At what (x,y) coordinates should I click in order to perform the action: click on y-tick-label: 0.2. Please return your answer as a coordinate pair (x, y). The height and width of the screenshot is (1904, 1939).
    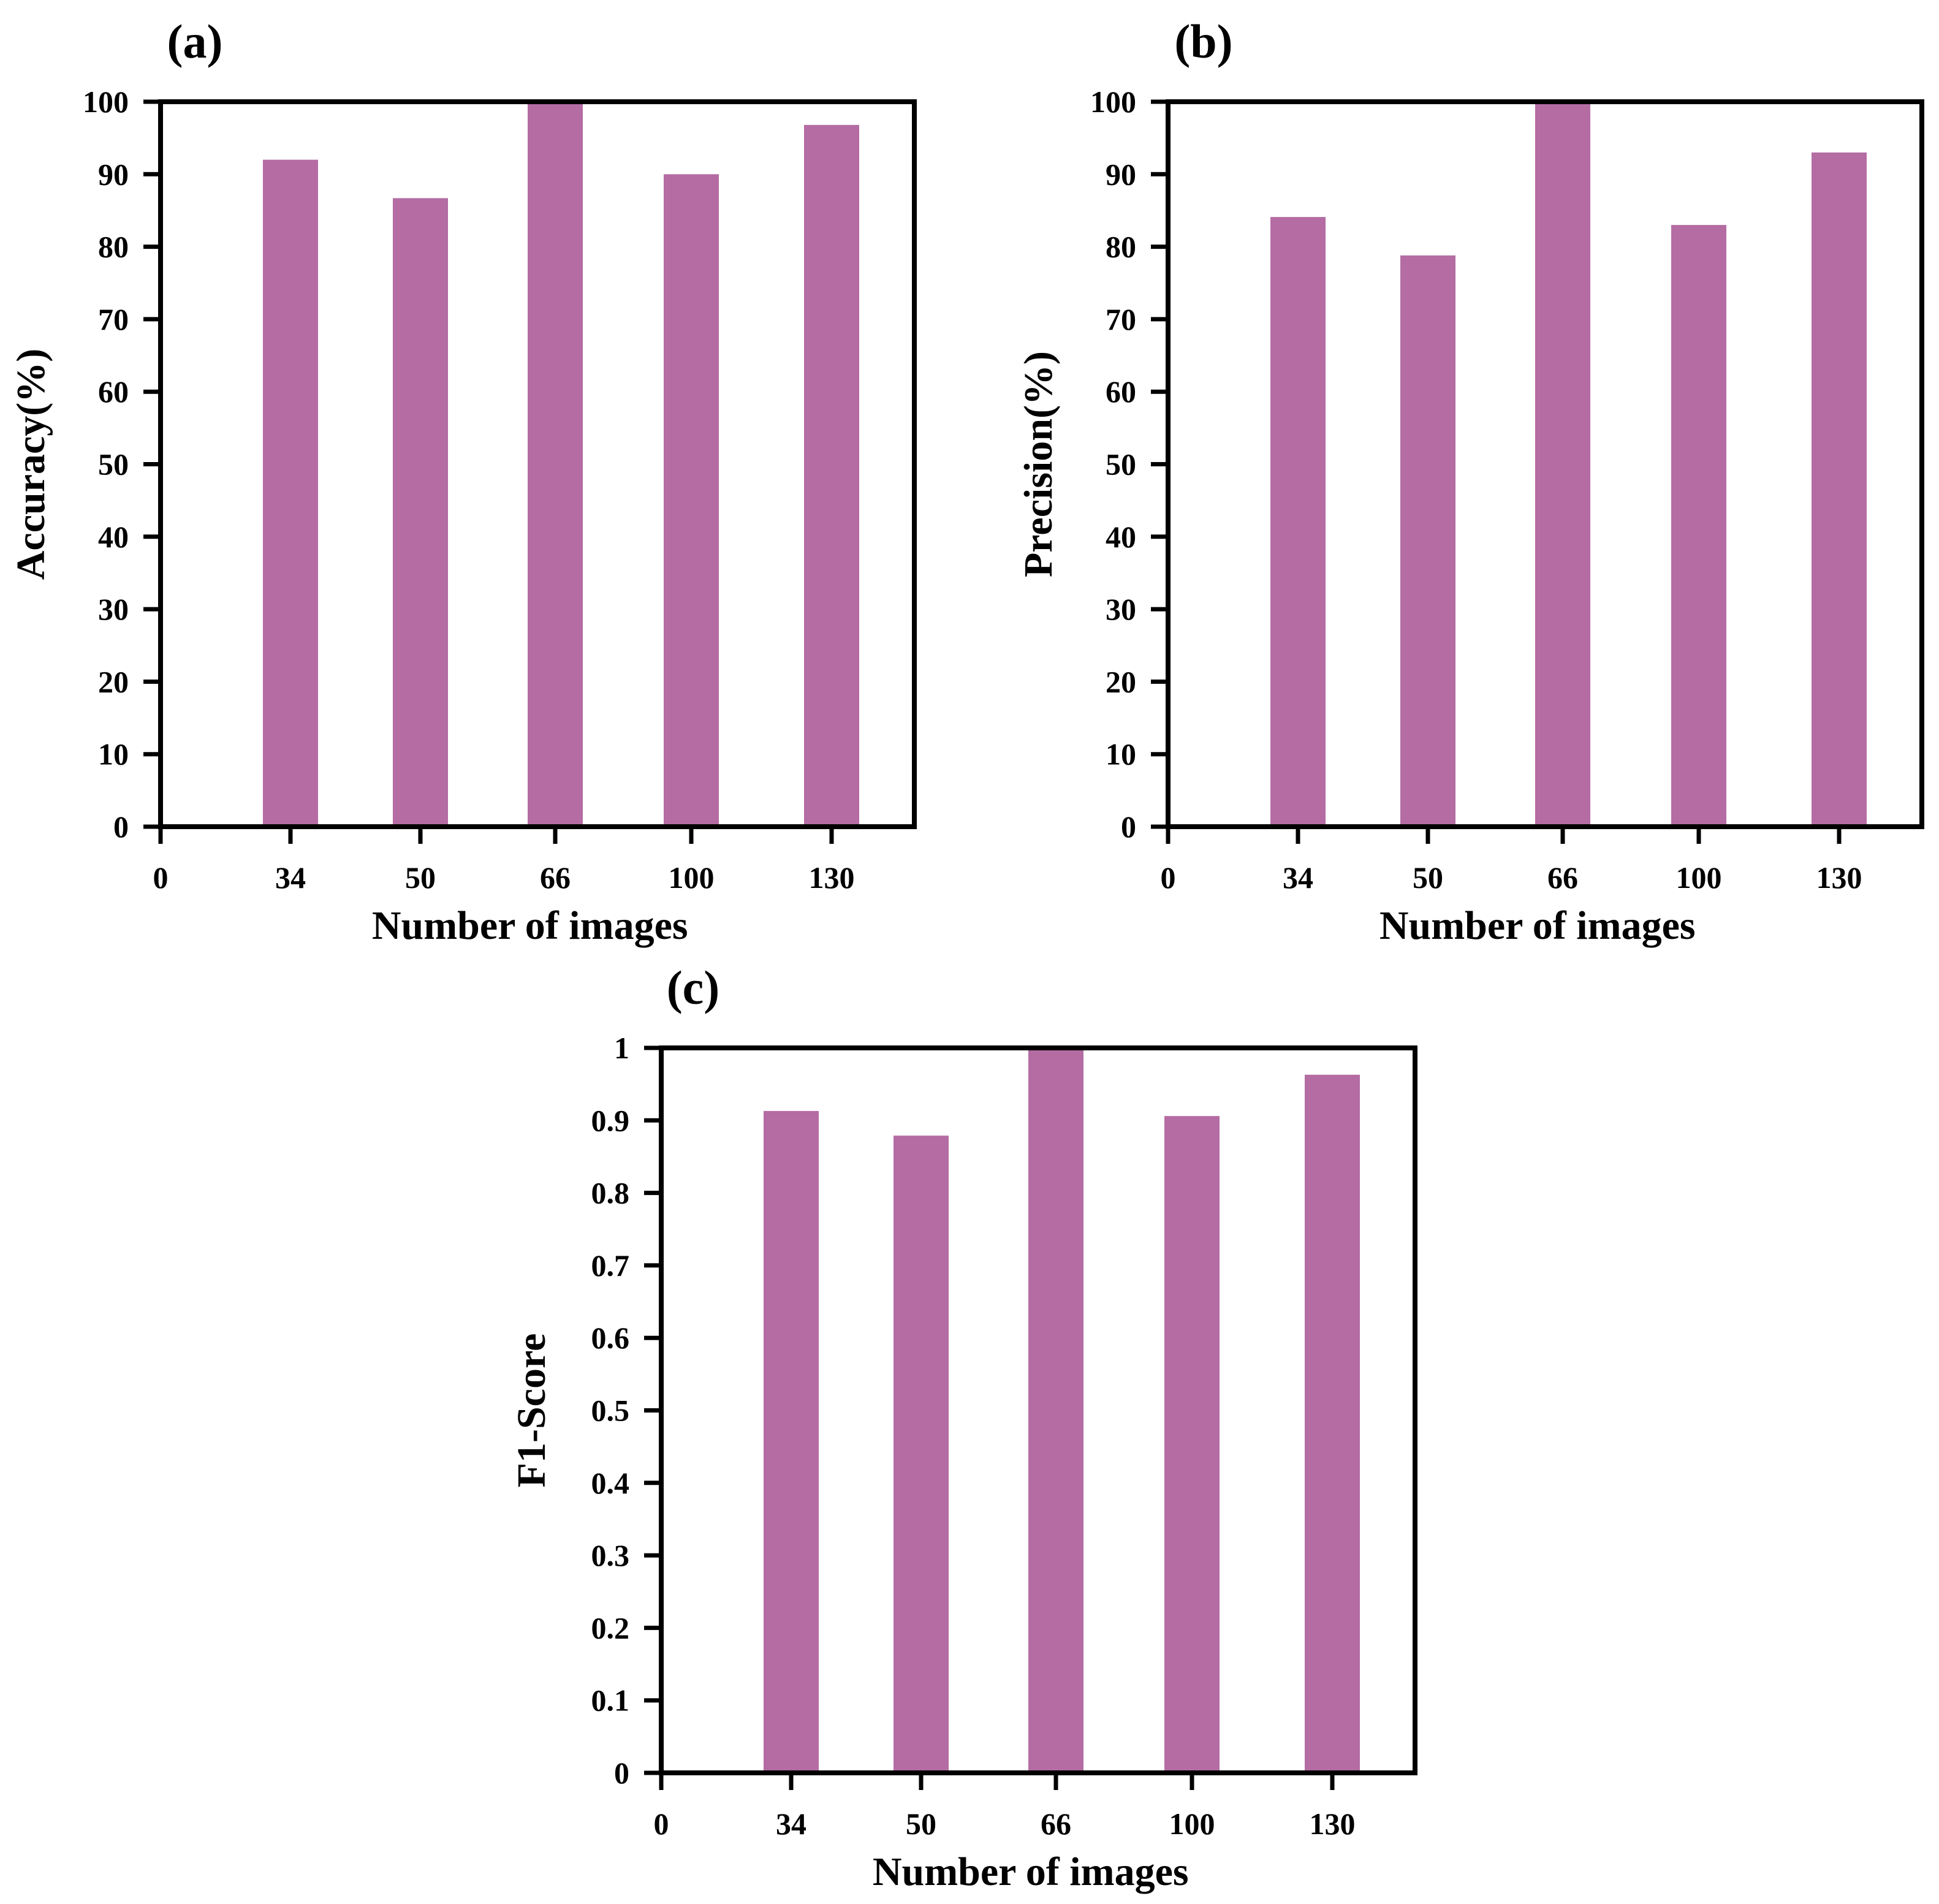
    Looking at the image, I should click on (610, 1627).